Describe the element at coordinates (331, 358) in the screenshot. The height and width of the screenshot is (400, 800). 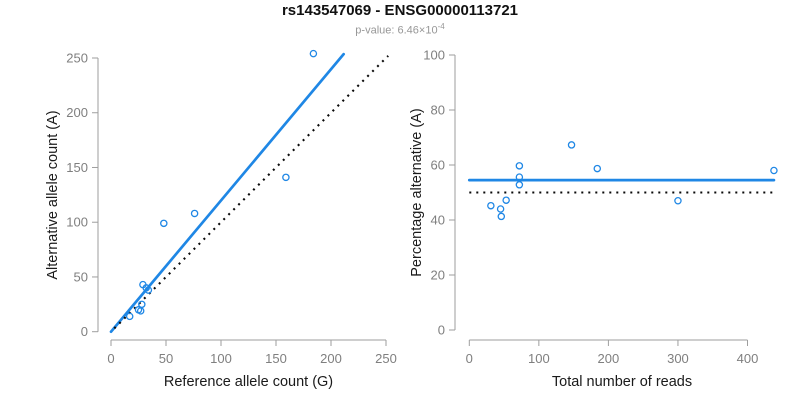
I see `left-panel-x-tick-label: 200` at that location.